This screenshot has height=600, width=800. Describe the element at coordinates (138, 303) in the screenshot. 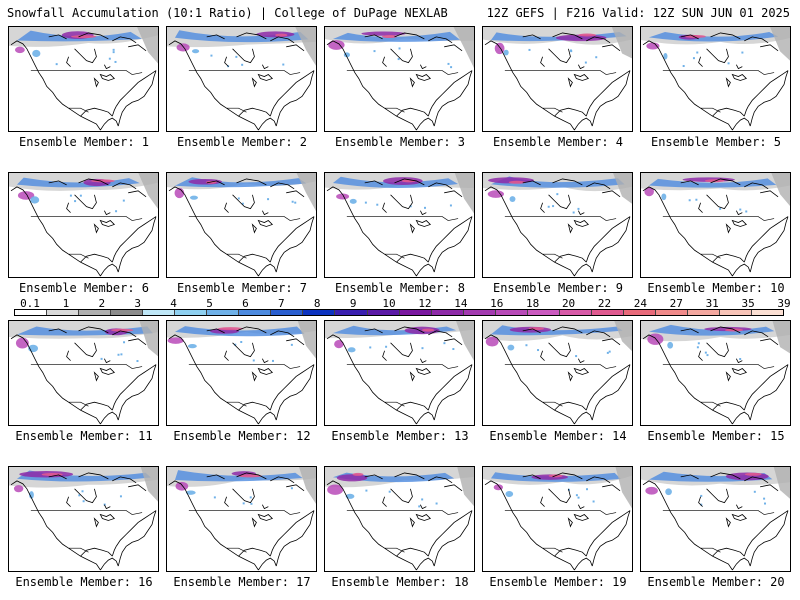

I see `scale-tick-label: 3` at that location.